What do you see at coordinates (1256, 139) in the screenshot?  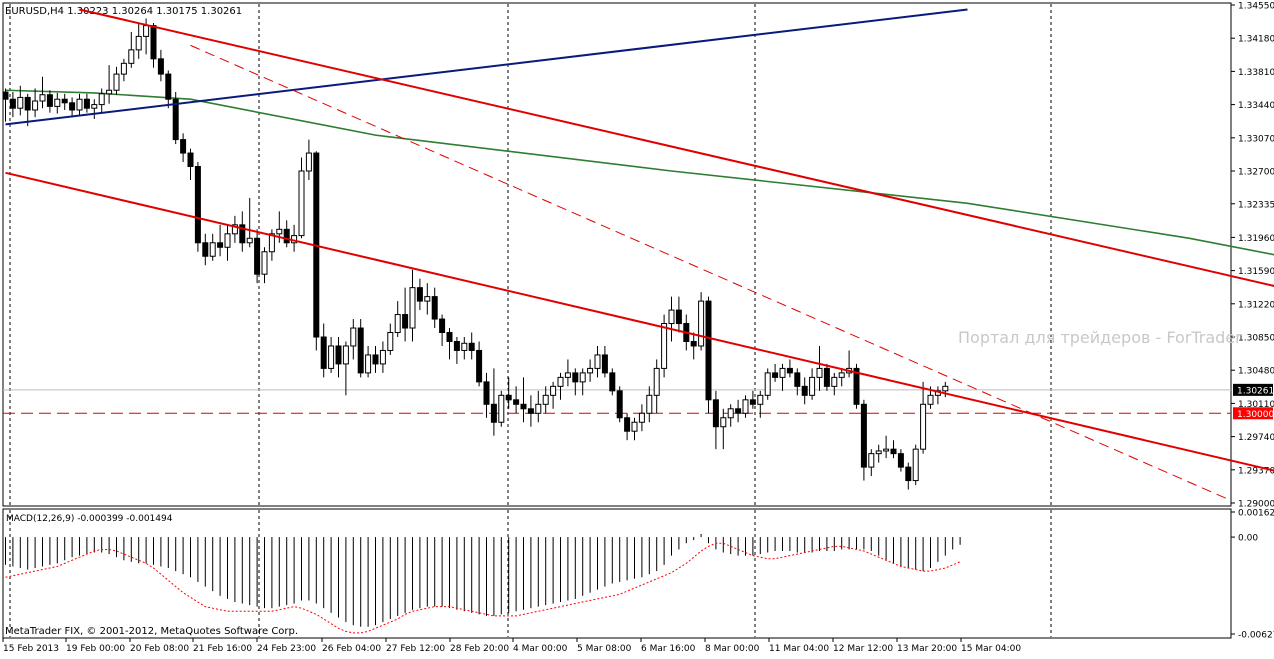 I see `price-tick-label-4: 1.33070` at bounding box center [1256, 139].